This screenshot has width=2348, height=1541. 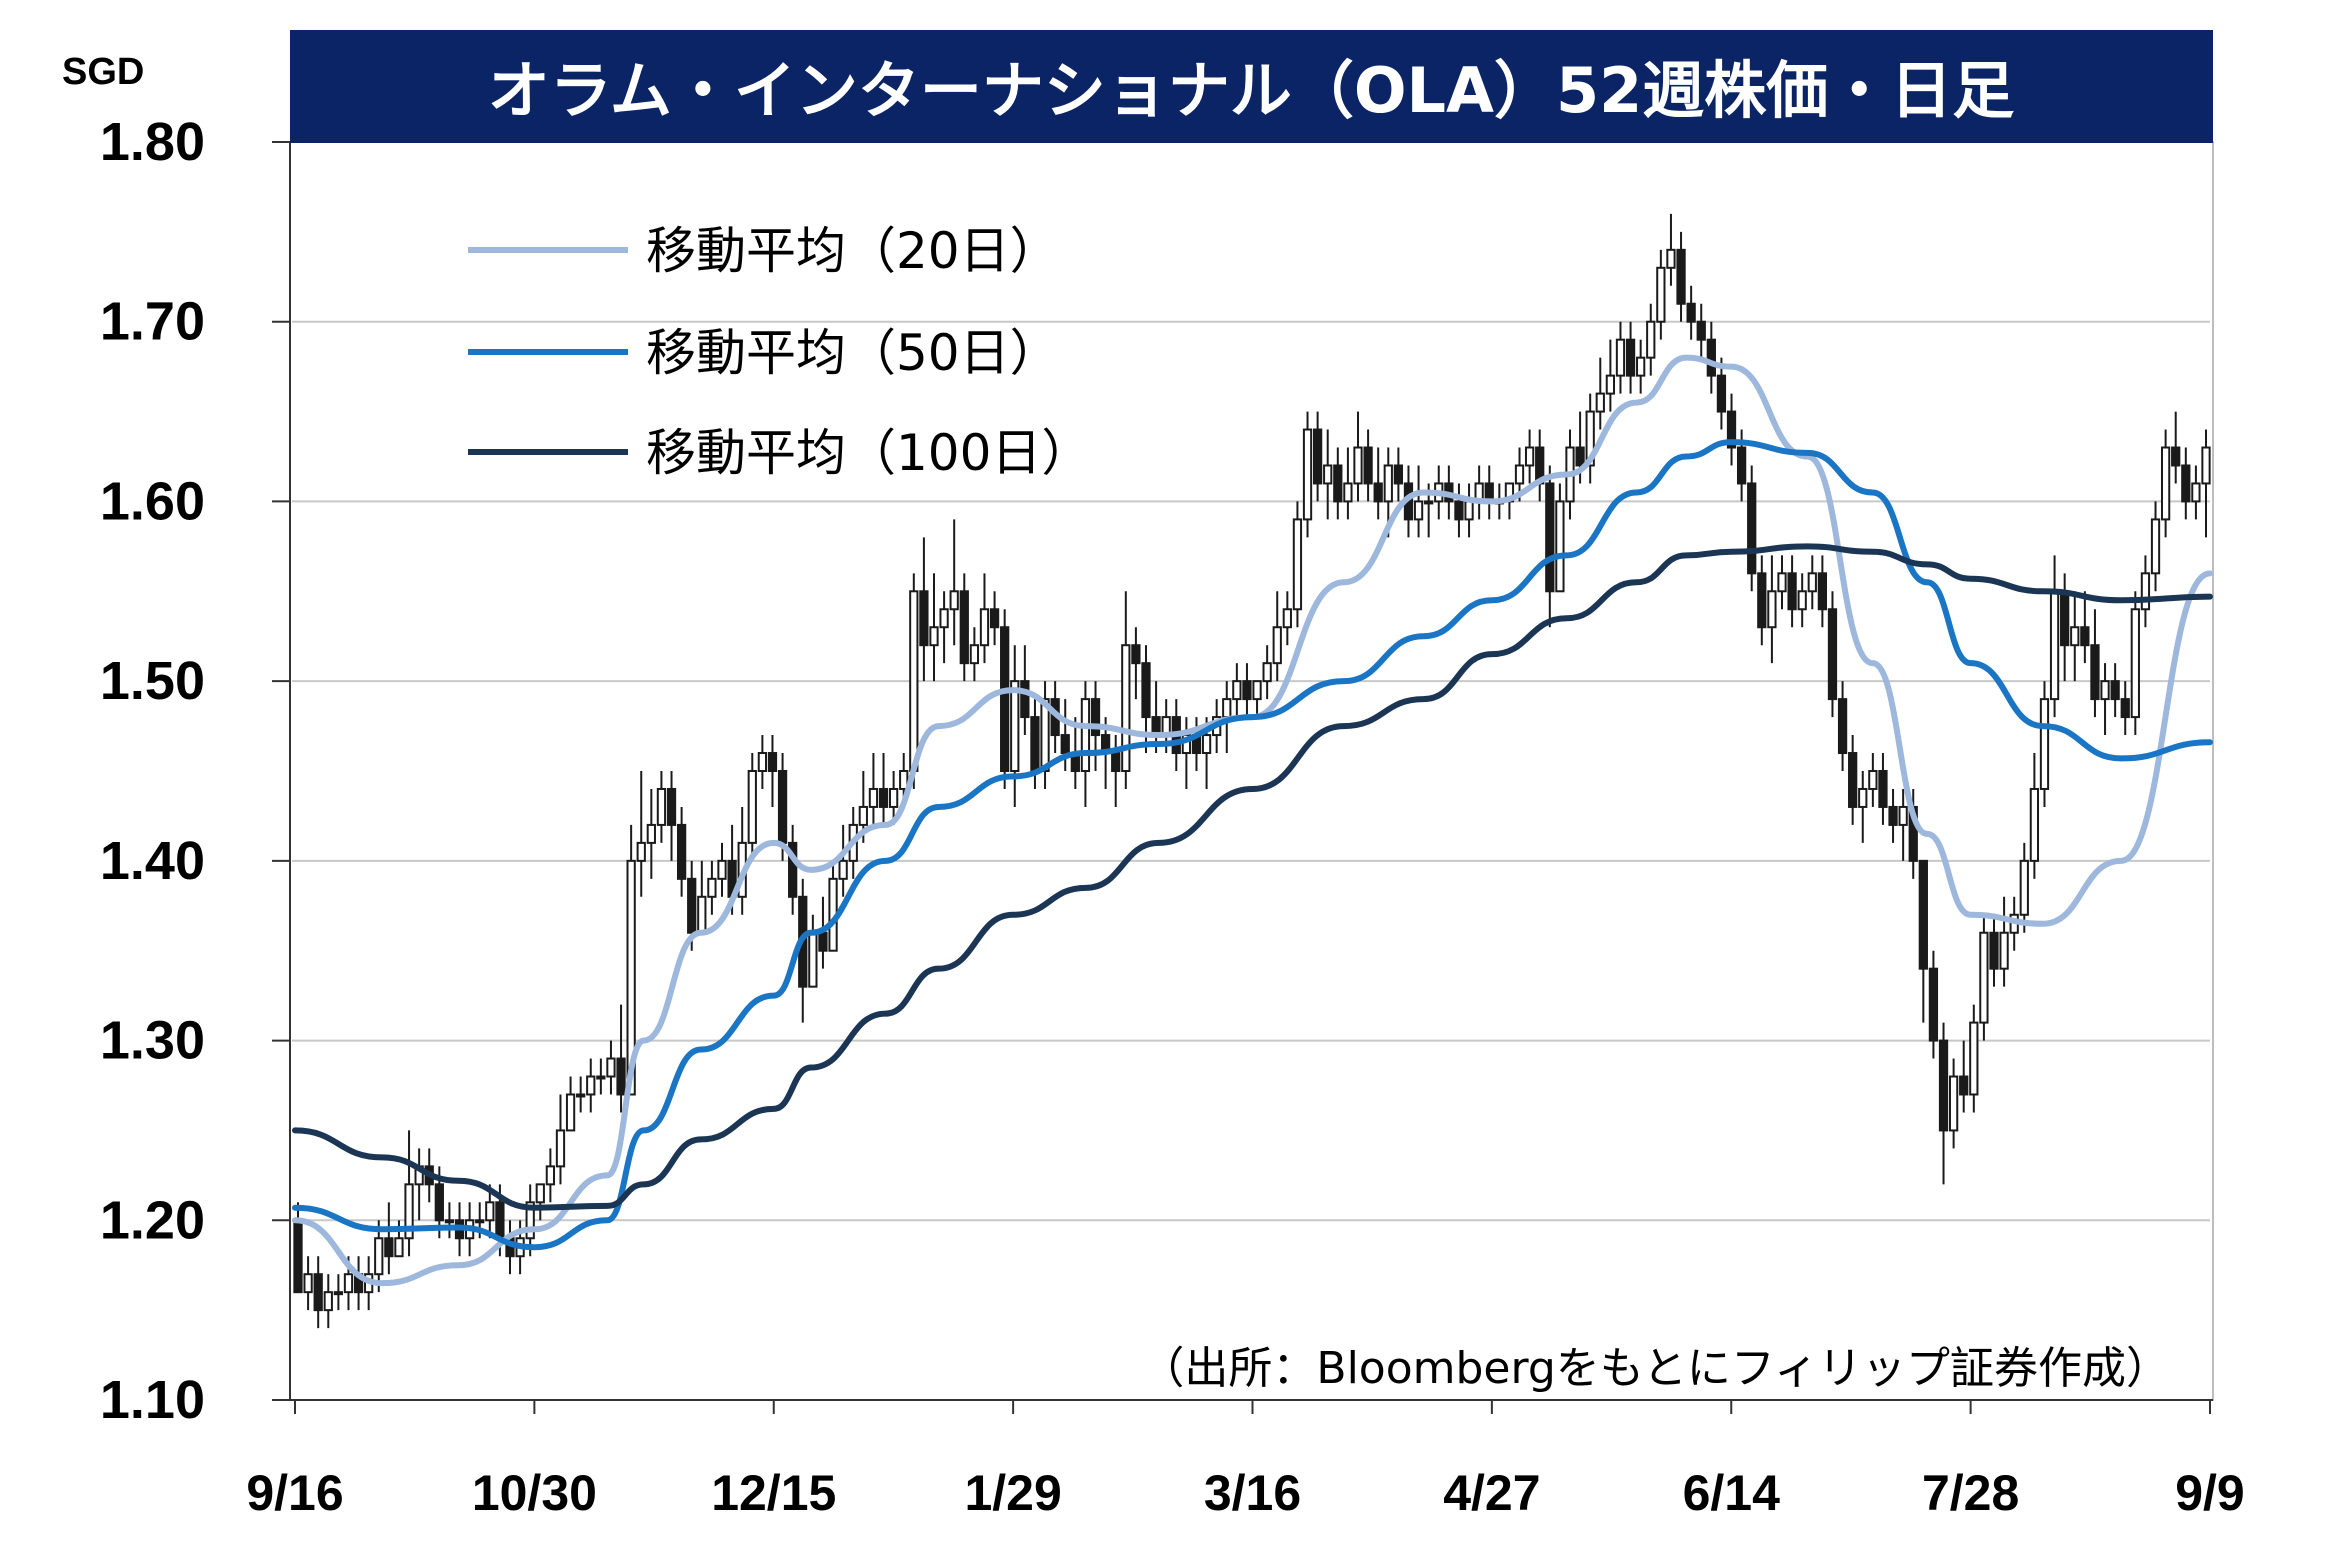 I want to click on x-axis-ticks: 9/16 10/30 12/15 1/29 3/16 4/27 6/14 7/28 9/9, so click(x=1245, y=1460).